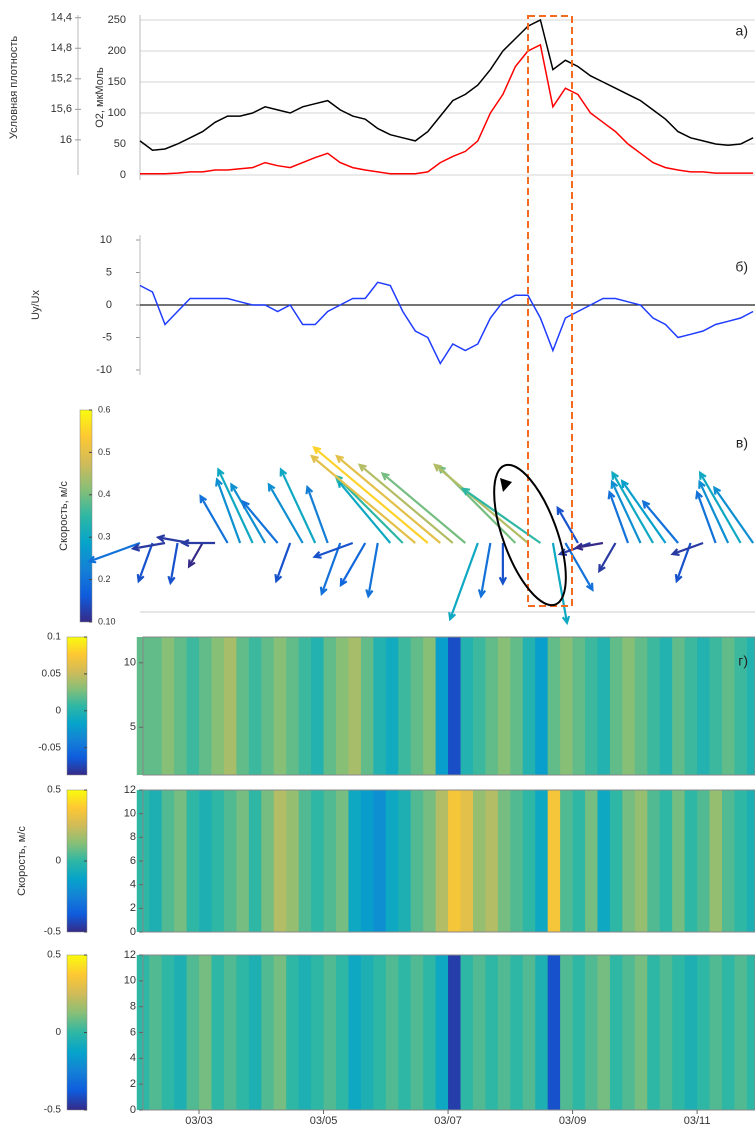 This screenshot has height=1126, width=755. Describe the element at coordinates (107, 337) in the screenshot. I see `y-tick-label: -5` at that location.